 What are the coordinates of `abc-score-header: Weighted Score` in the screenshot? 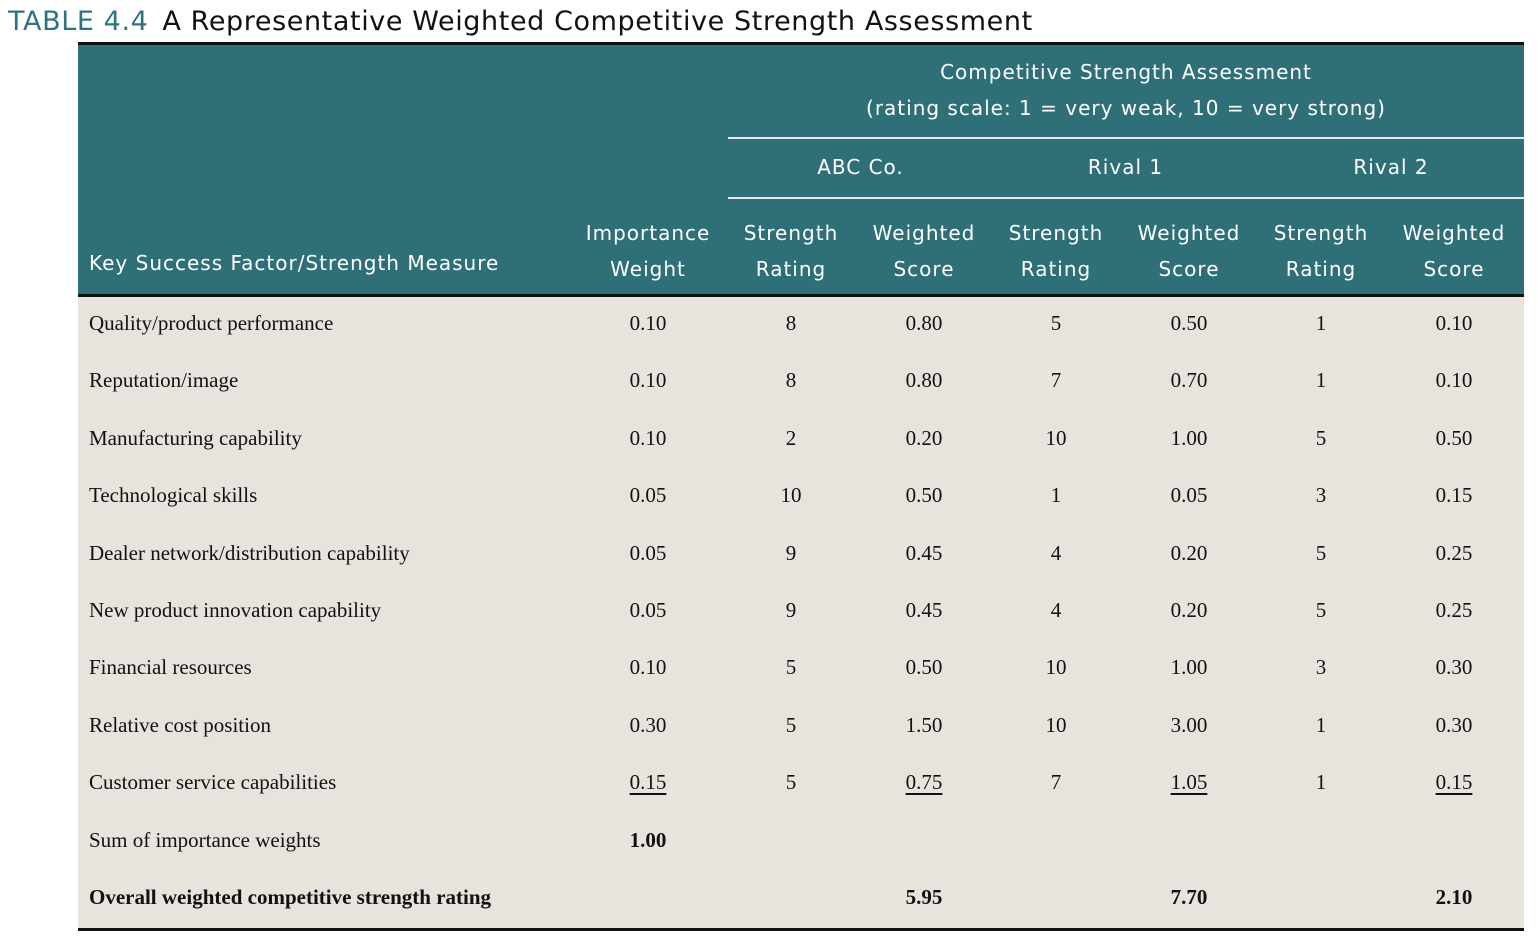 It's located at (924, 251).